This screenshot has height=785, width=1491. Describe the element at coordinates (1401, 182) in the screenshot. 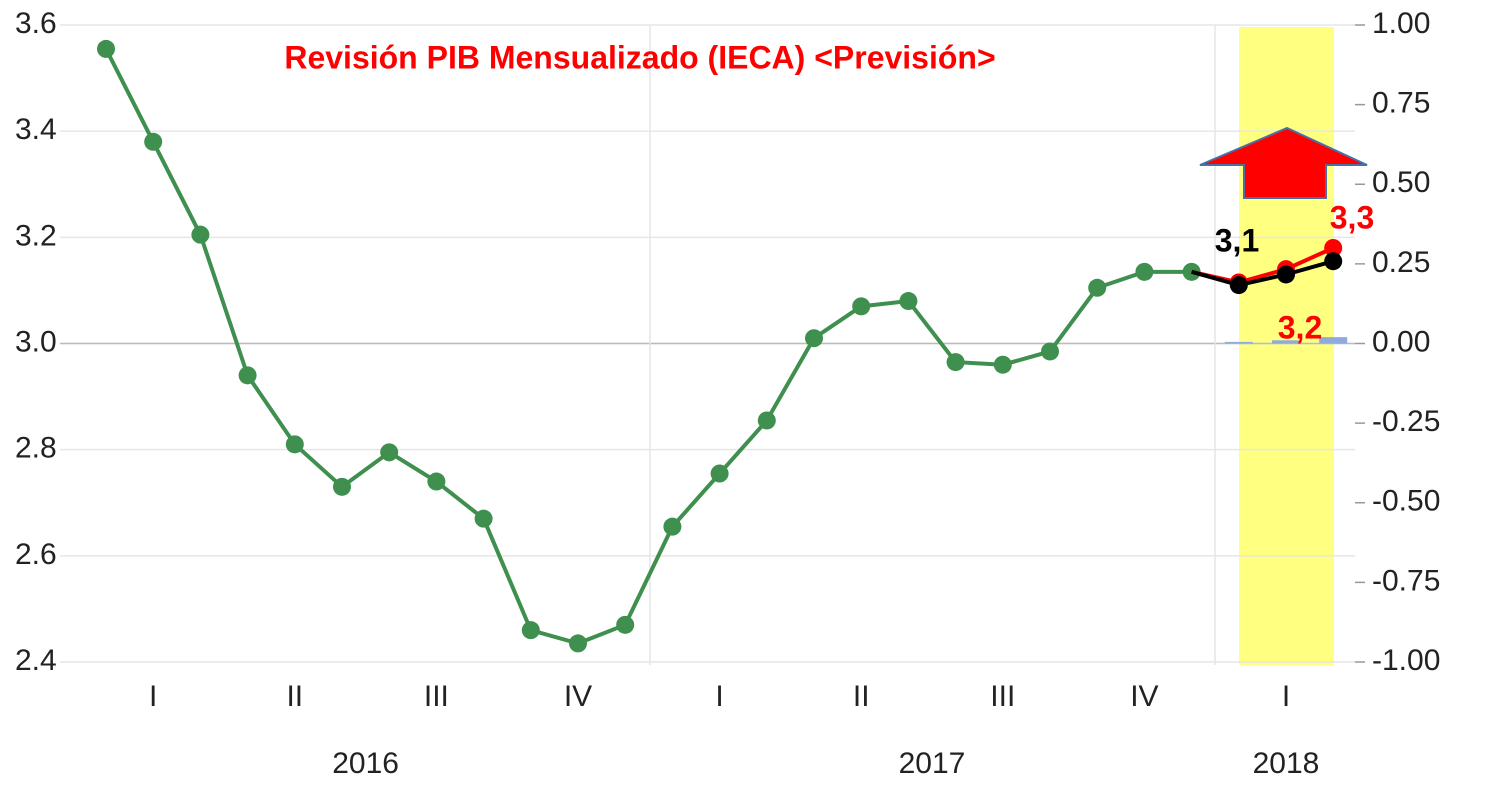

I see `y2-tick-label: 0.50` at that location.